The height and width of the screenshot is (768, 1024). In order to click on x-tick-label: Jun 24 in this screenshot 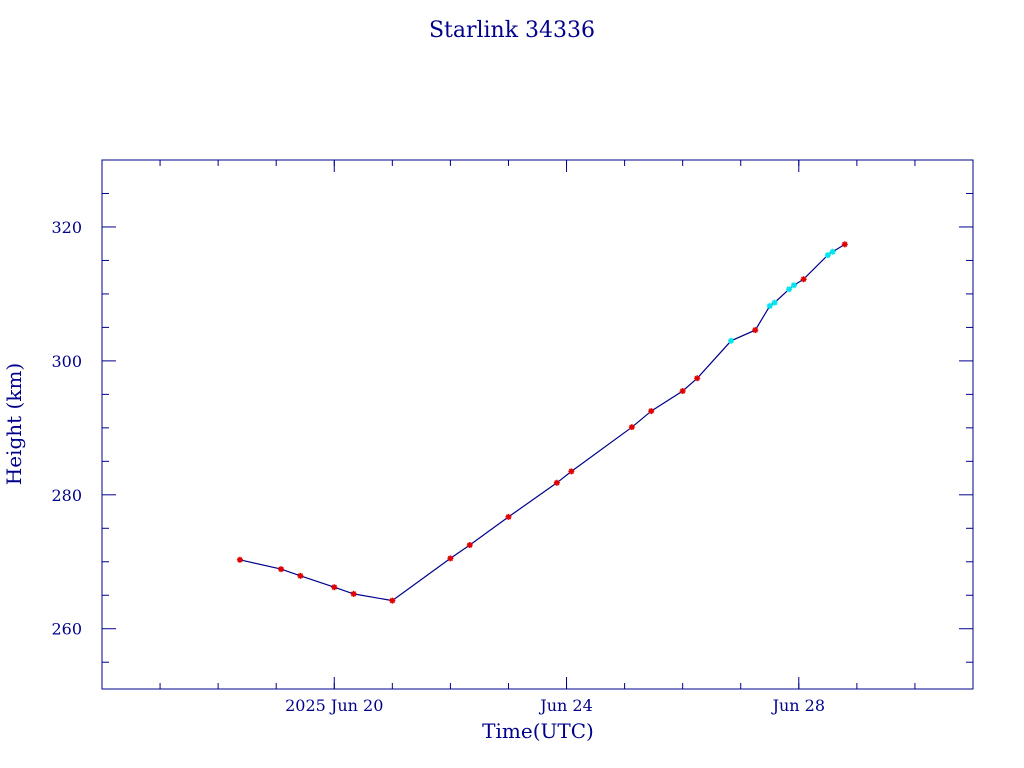, I will do `click(565, 705)`.